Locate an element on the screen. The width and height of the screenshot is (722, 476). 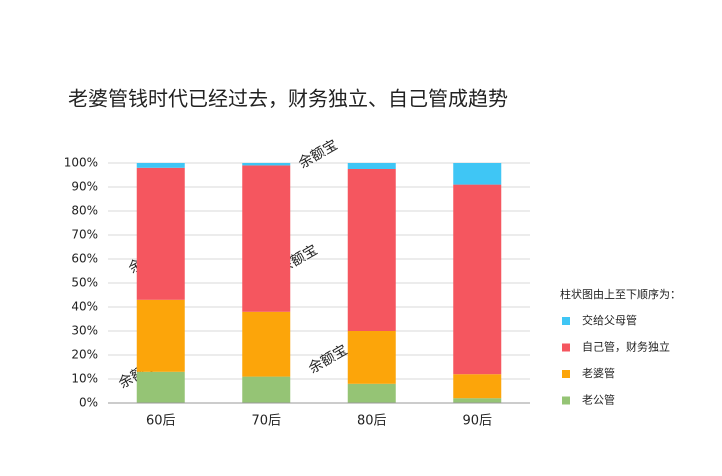
y-tick-label: 10% is located at coordinates (84, 379).